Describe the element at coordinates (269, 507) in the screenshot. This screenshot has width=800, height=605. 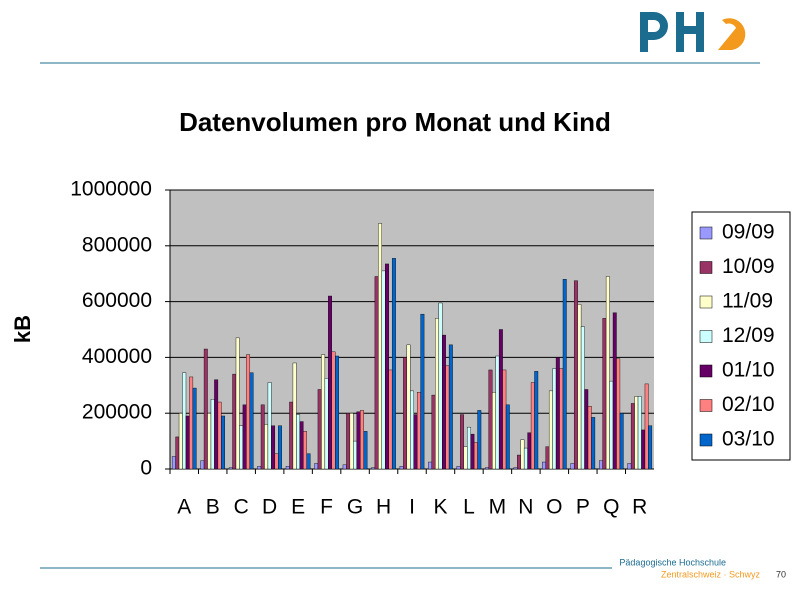
I see `x-tick-label: D` at that location.